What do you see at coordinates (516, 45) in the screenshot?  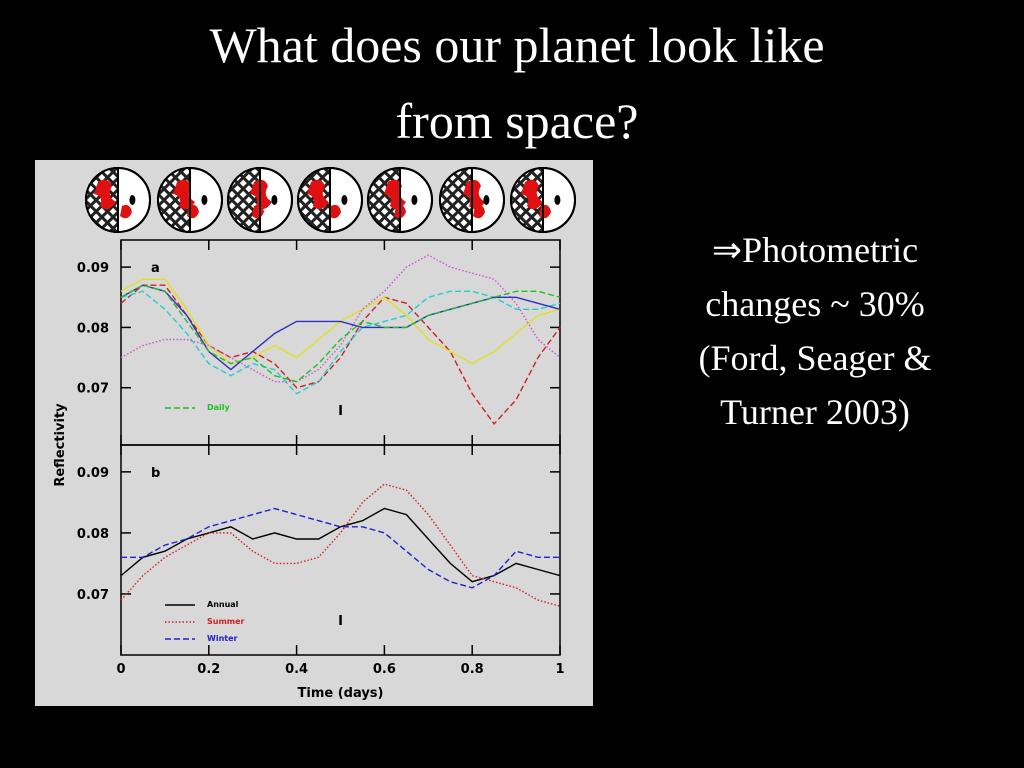 I see `title-line: What does our planet look like` at bounding box center [516, 45].